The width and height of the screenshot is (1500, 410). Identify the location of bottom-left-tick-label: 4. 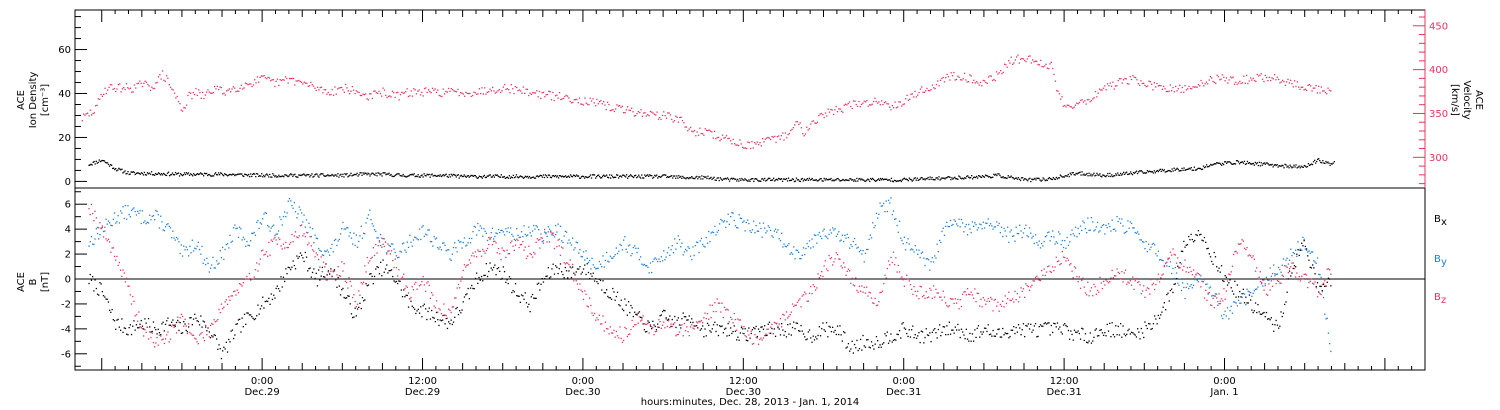
(68, 230).